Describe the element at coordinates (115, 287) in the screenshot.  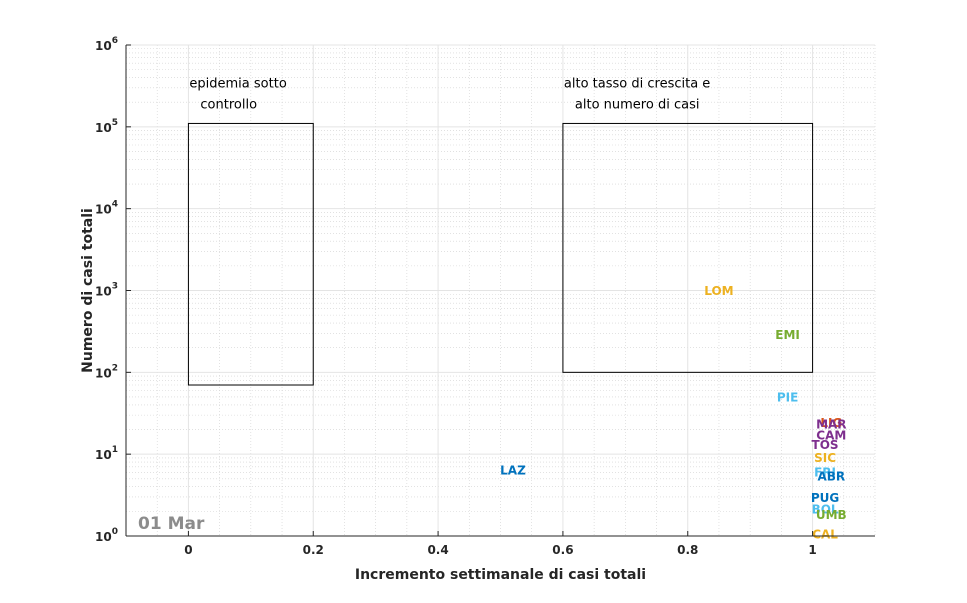
I see `y-tick-exponent: 3` at that location.